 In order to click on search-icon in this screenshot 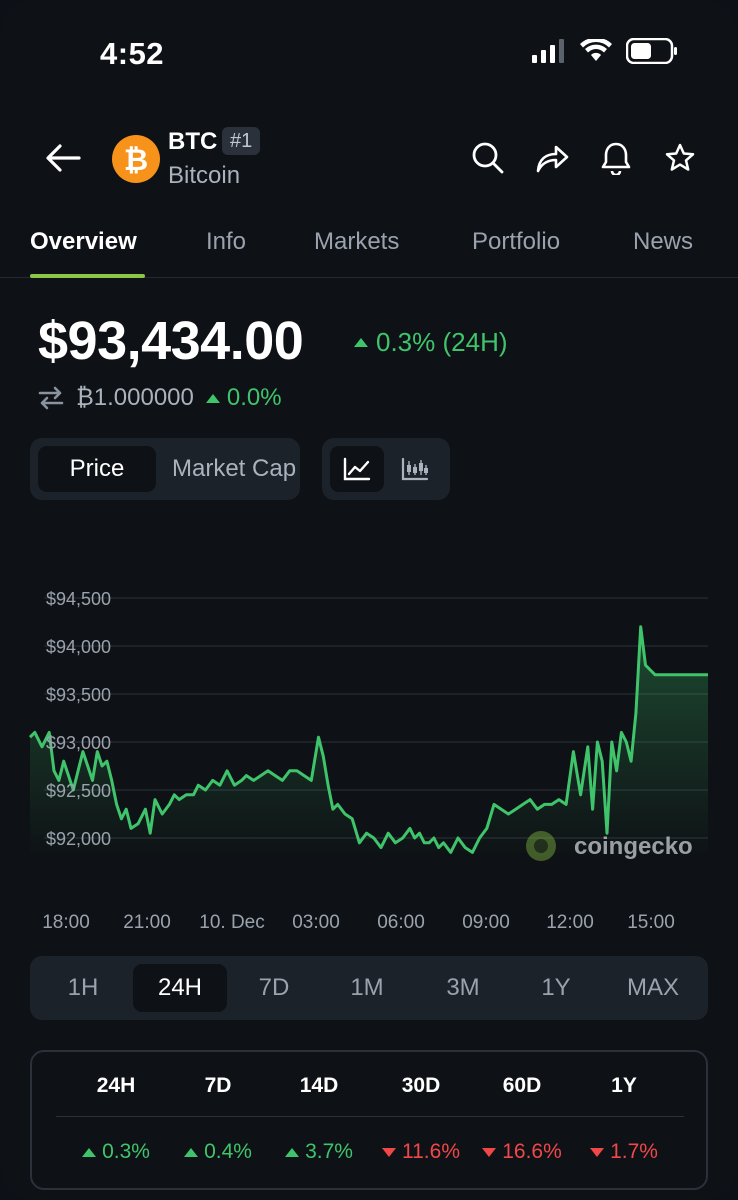, I will do `click(488, 158)`.